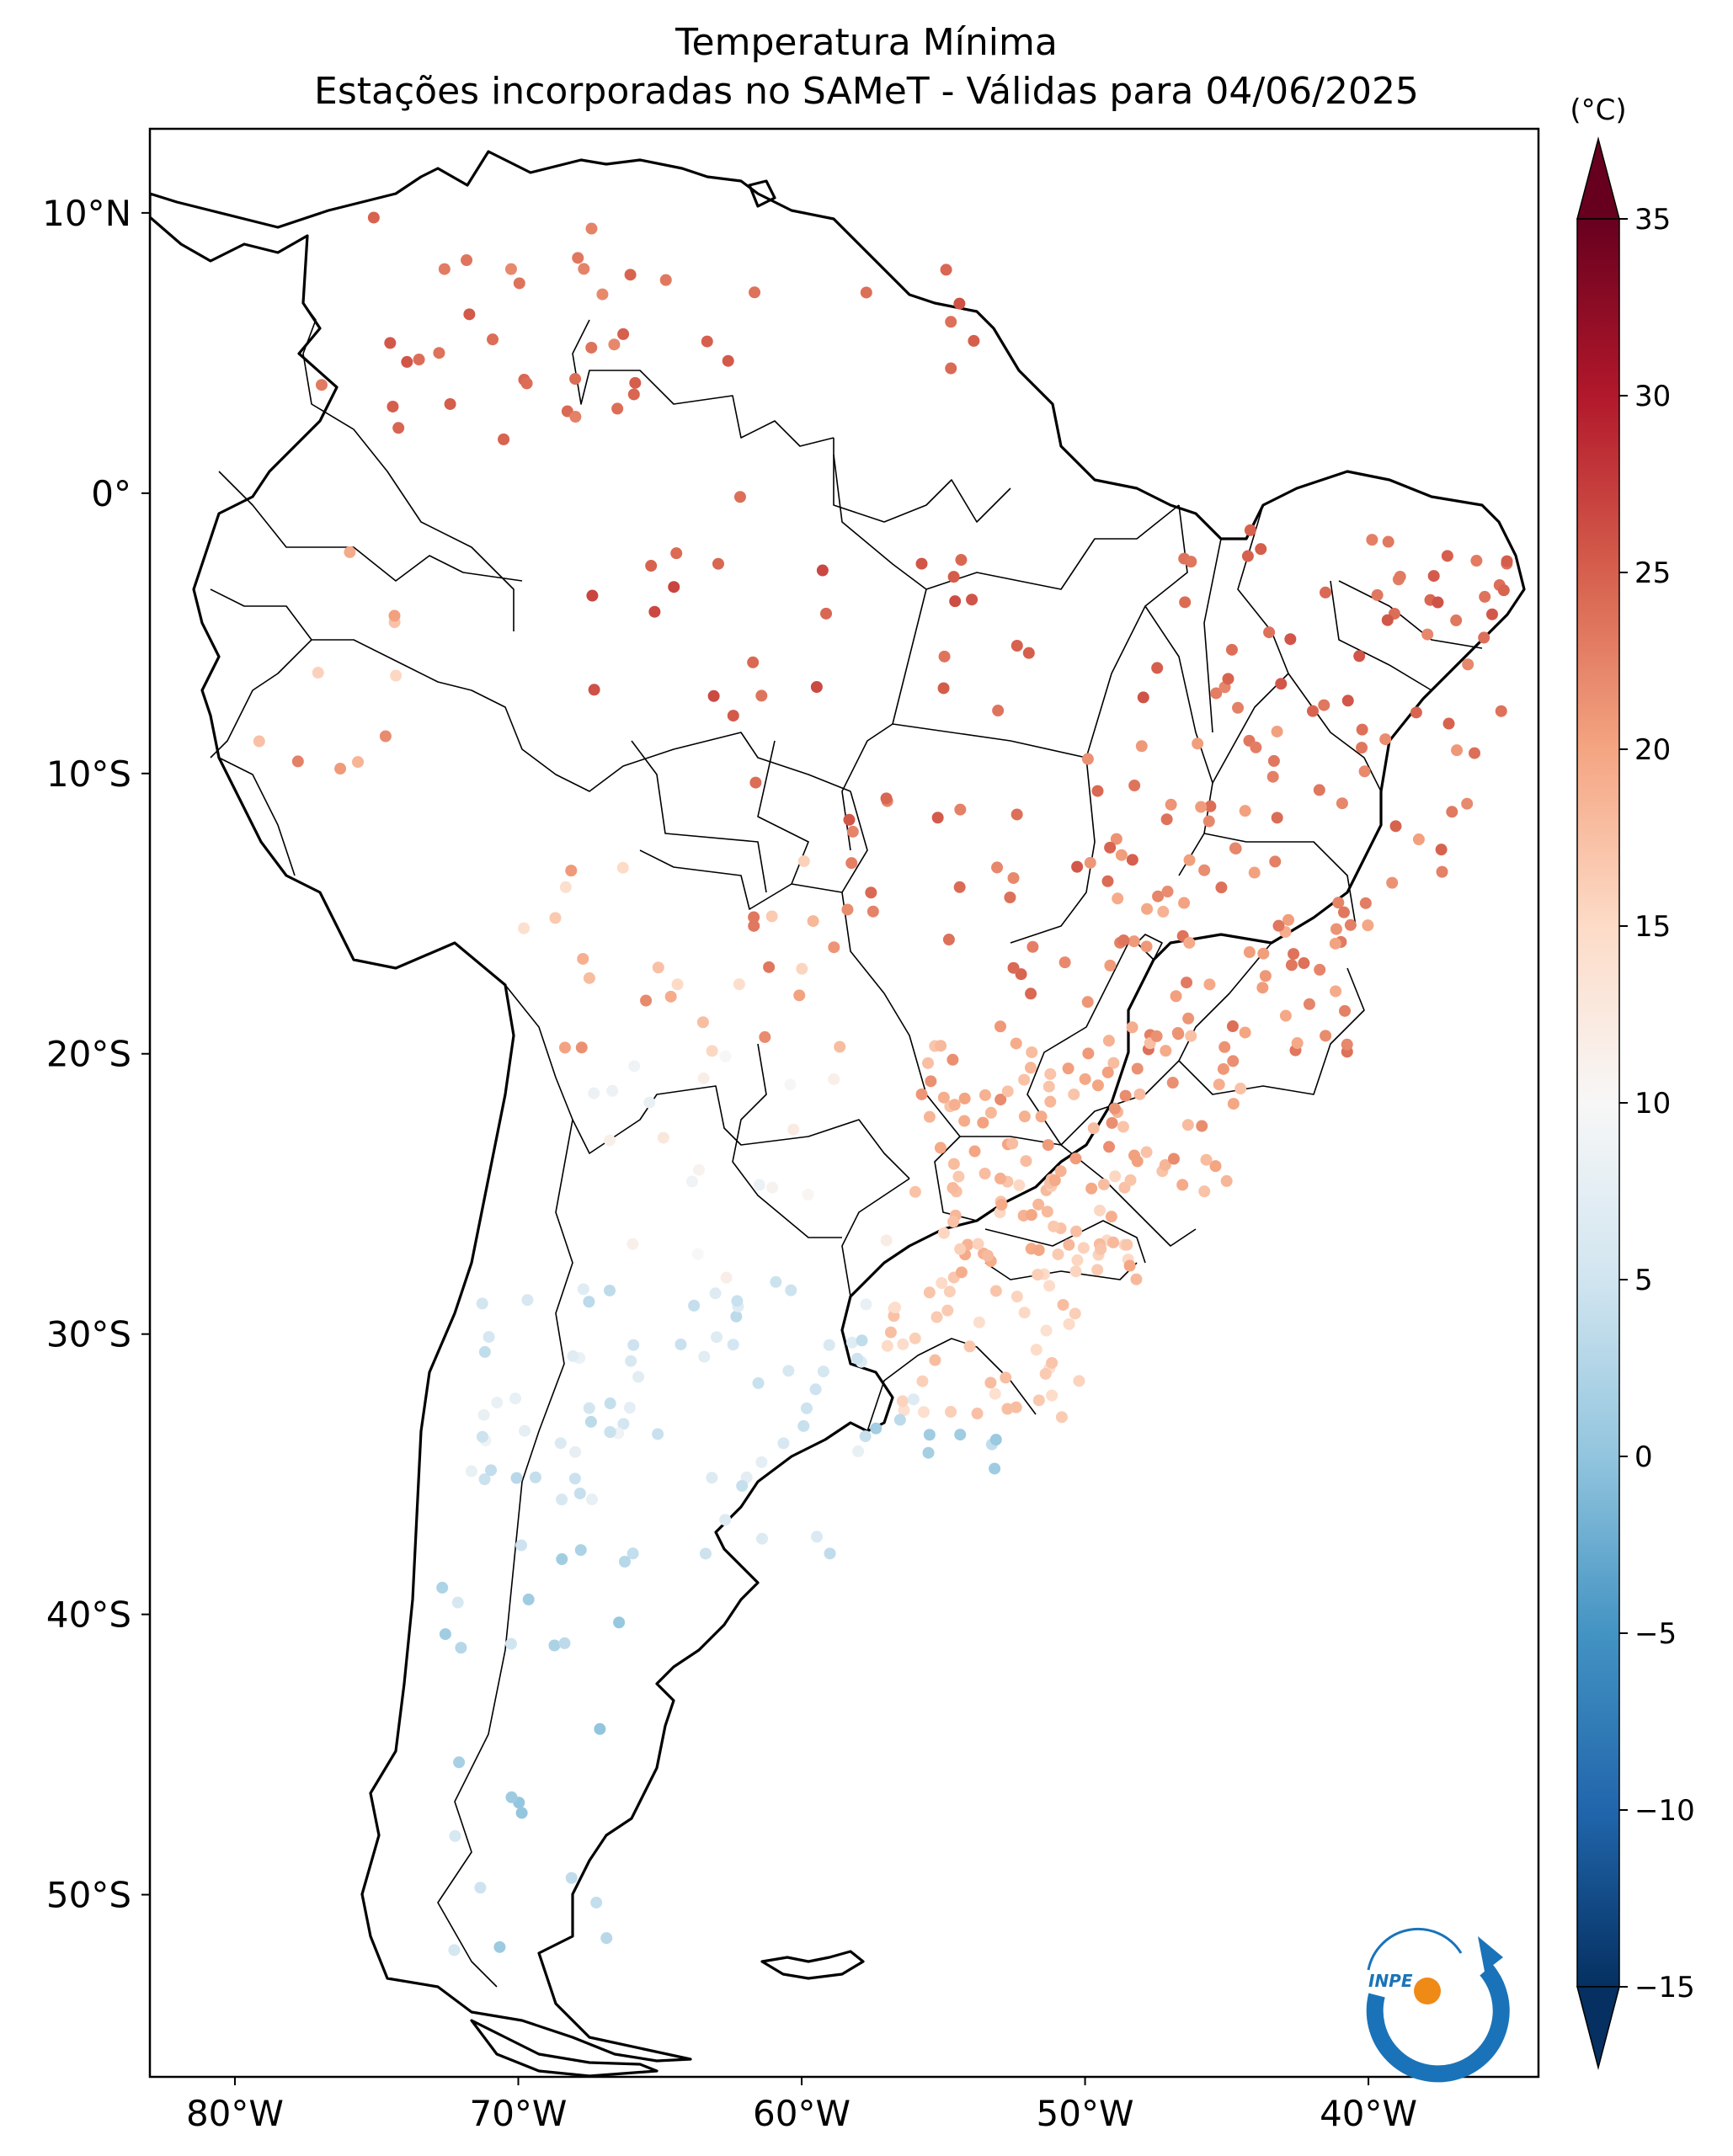  What do you see at coordinates (801, 2106) in the screenshot?
I see `longitude-ticks: 80°W 70°W 60°W 50°W 40°W` at bounding box center [801, 2106].